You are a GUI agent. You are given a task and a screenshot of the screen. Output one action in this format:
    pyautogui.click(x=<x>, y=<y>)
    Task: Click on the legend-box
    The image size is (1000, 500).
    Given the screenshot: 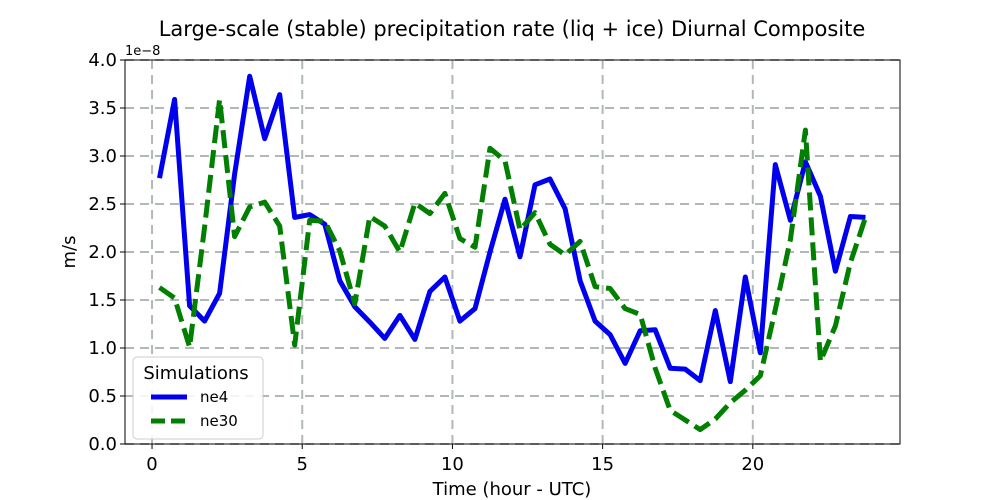 What is the action you would take?
    pyautogui.click(x=198, y=398)
    